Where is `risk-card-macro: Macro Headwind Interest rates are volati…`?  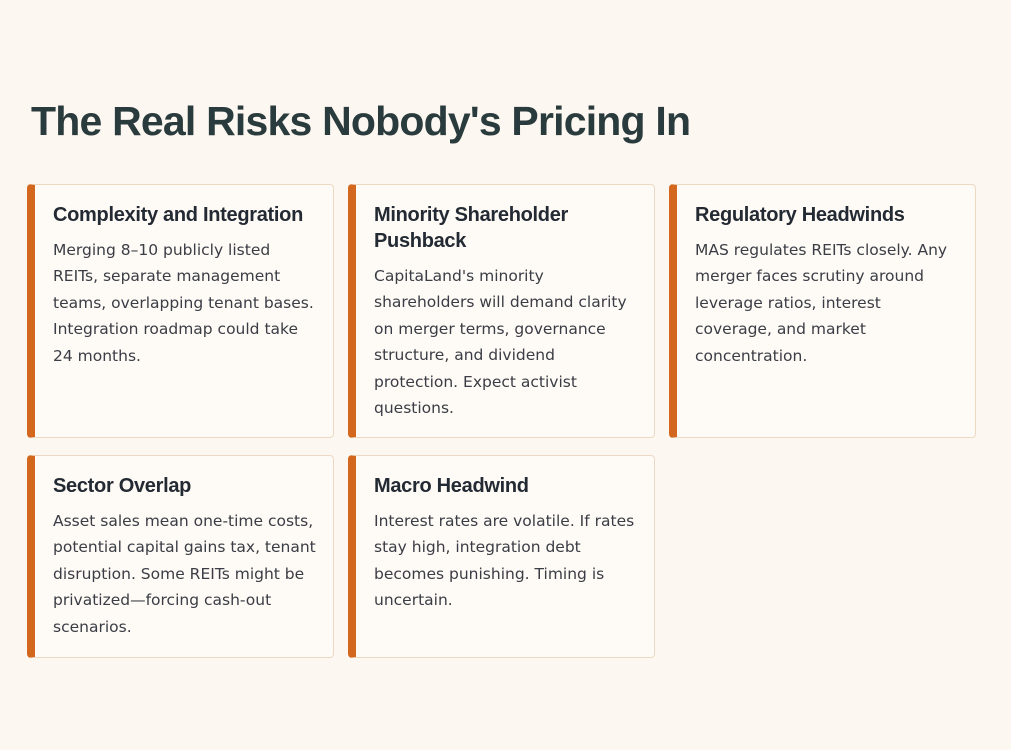
risk-card-macro: Macro Headwind Interest rates are volati… is located at coordinates (501, 556).